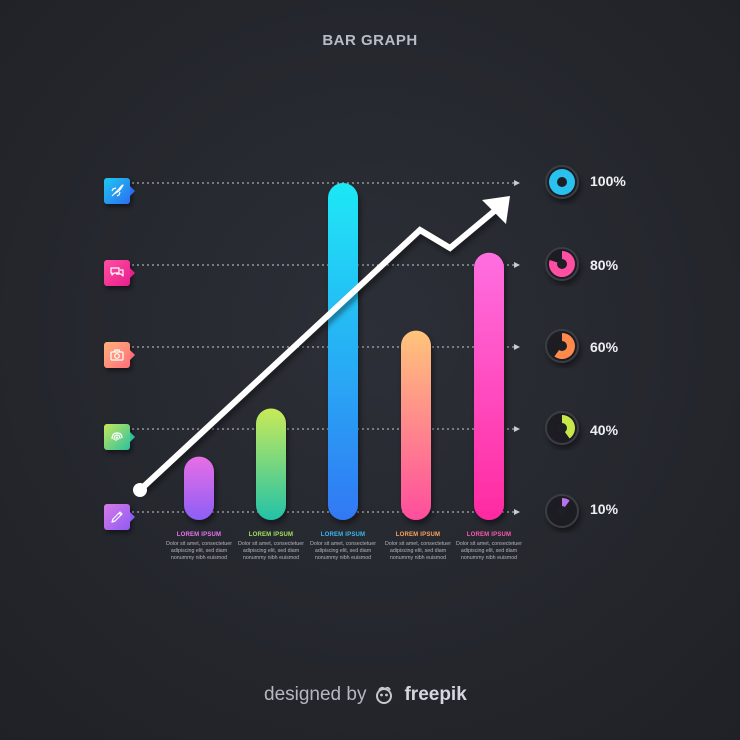 The image size is (740, 740). Describe the element at coordinates (604, 265) in the screenshot. I see `percent-label-80: 80%` at that location.